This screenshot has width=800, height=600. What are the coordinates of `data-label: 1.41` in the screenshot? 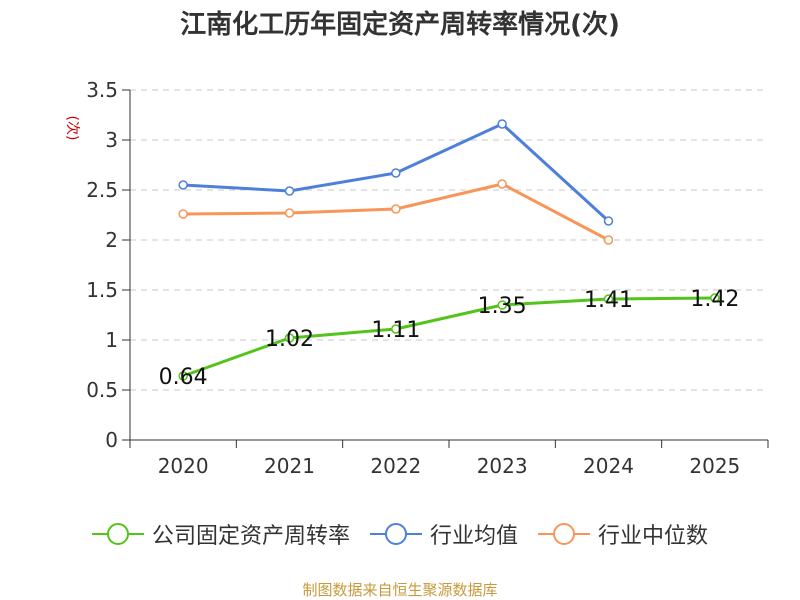 It's located at (608, 300).